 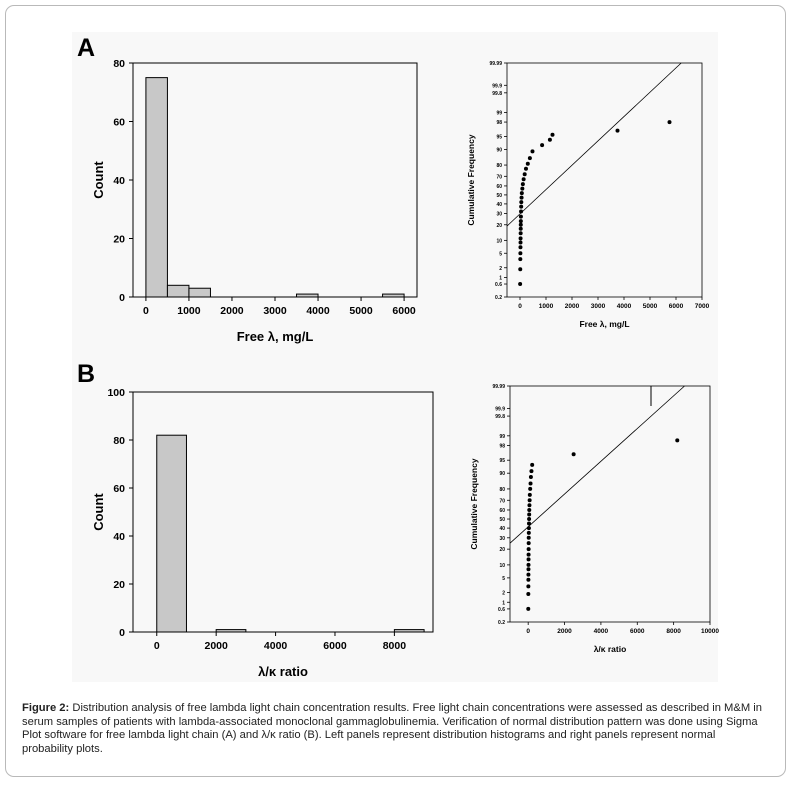 I want to click on y-tick-label: 0.6, so click(x=498, y=285).